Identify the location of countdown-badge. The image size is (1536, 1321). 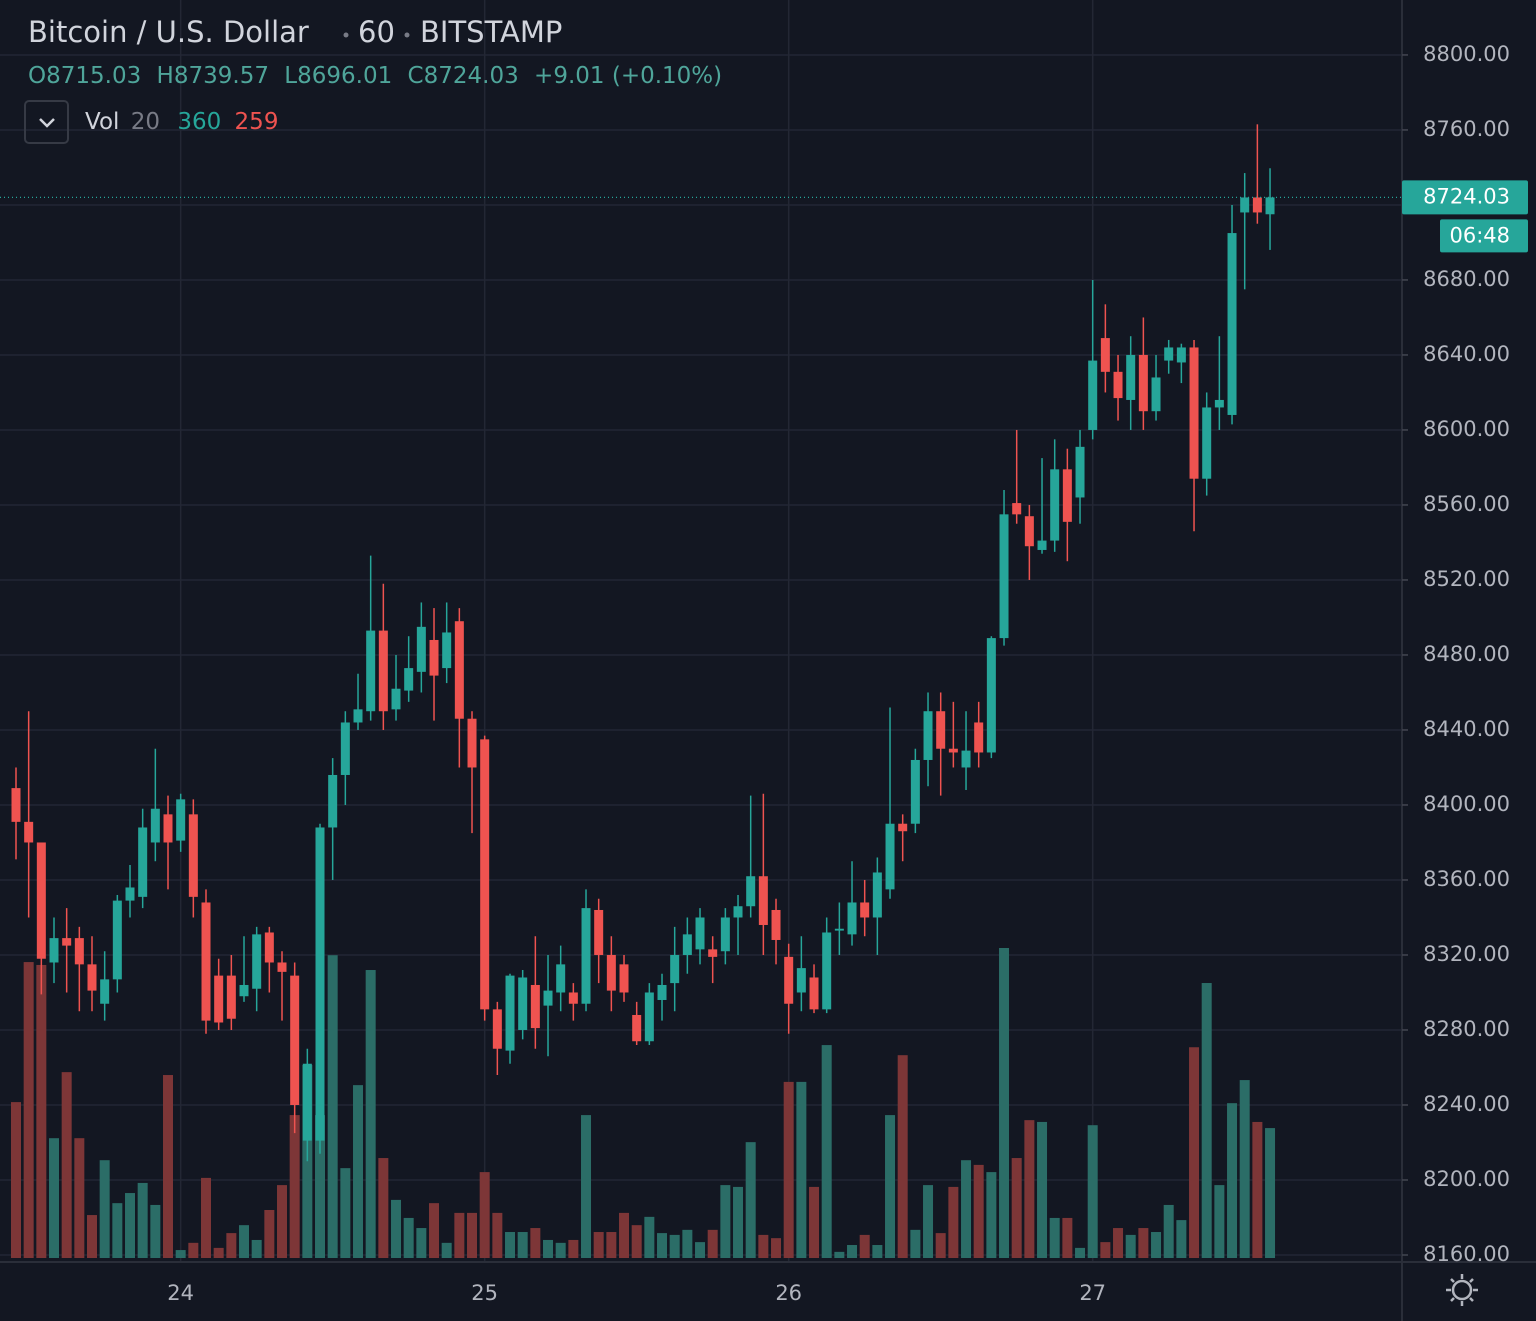
(1484, 236).